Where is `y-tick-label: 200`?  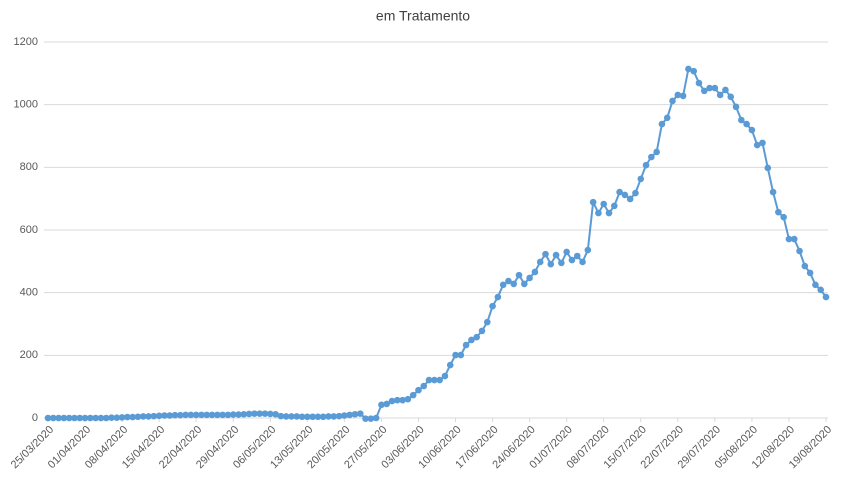
y-tick-label: 200 is located at coordinates (29, 355).